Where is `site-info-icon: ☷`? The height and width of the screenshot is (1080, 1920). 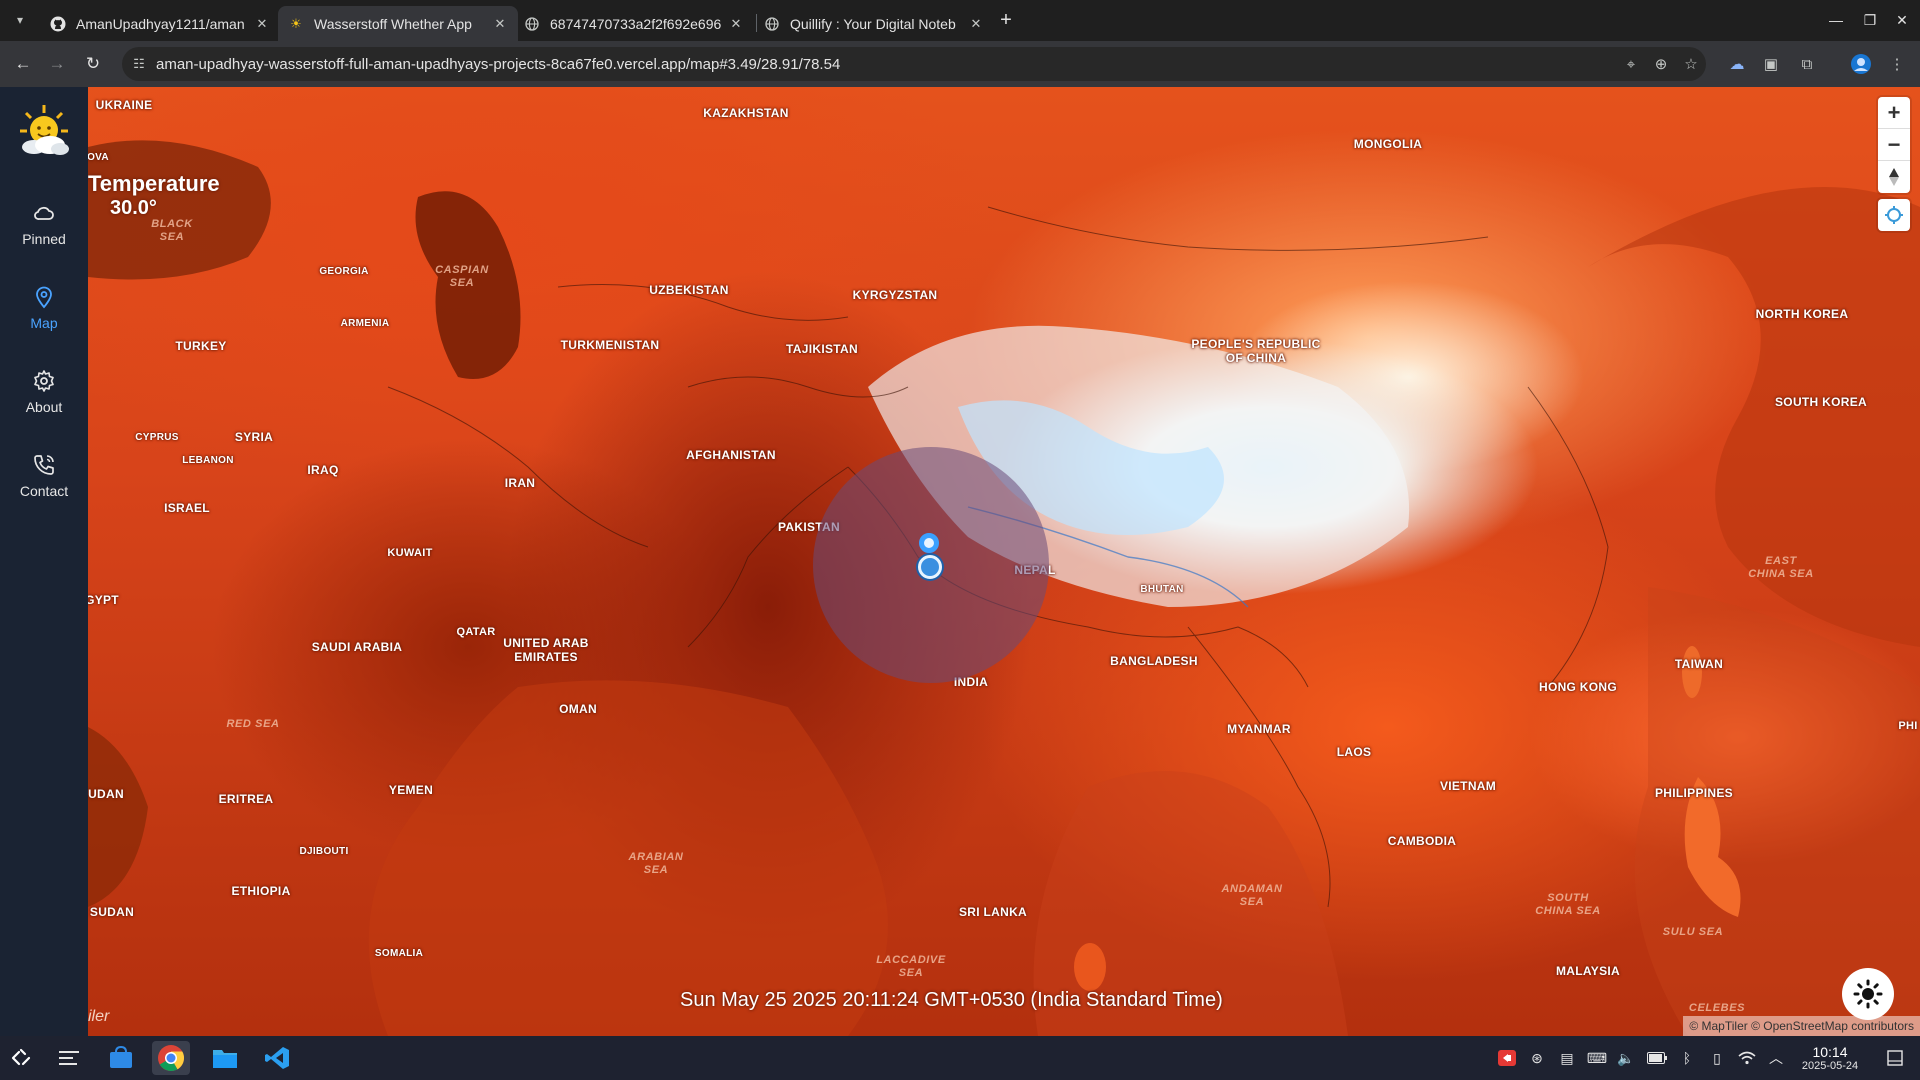
site-info-icon: ☷ is located at coordinates (139, 63).